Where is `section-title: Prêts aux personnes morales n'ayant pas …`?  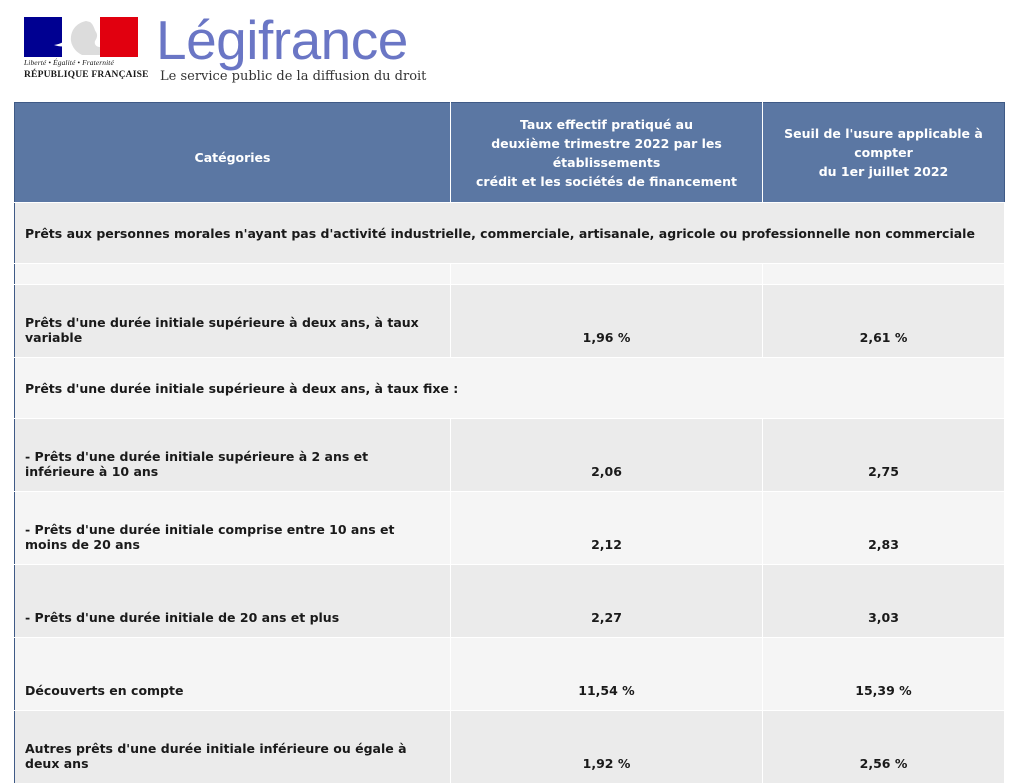 section-title: Prêts aux personnes morales n'ayant pas … is located at coordinates (509, 233).